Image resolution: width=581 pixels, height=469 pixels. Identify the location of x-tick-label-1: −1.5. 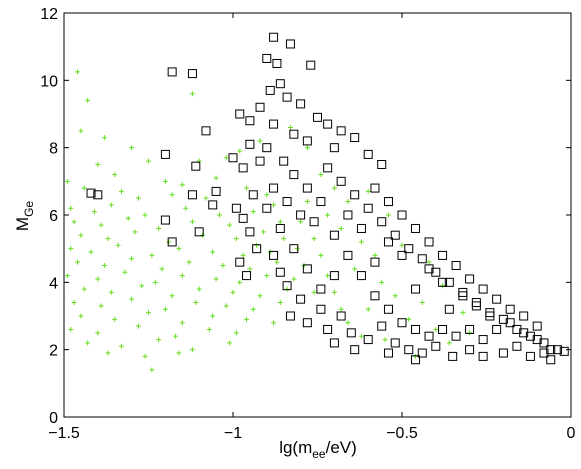
(64, 433).